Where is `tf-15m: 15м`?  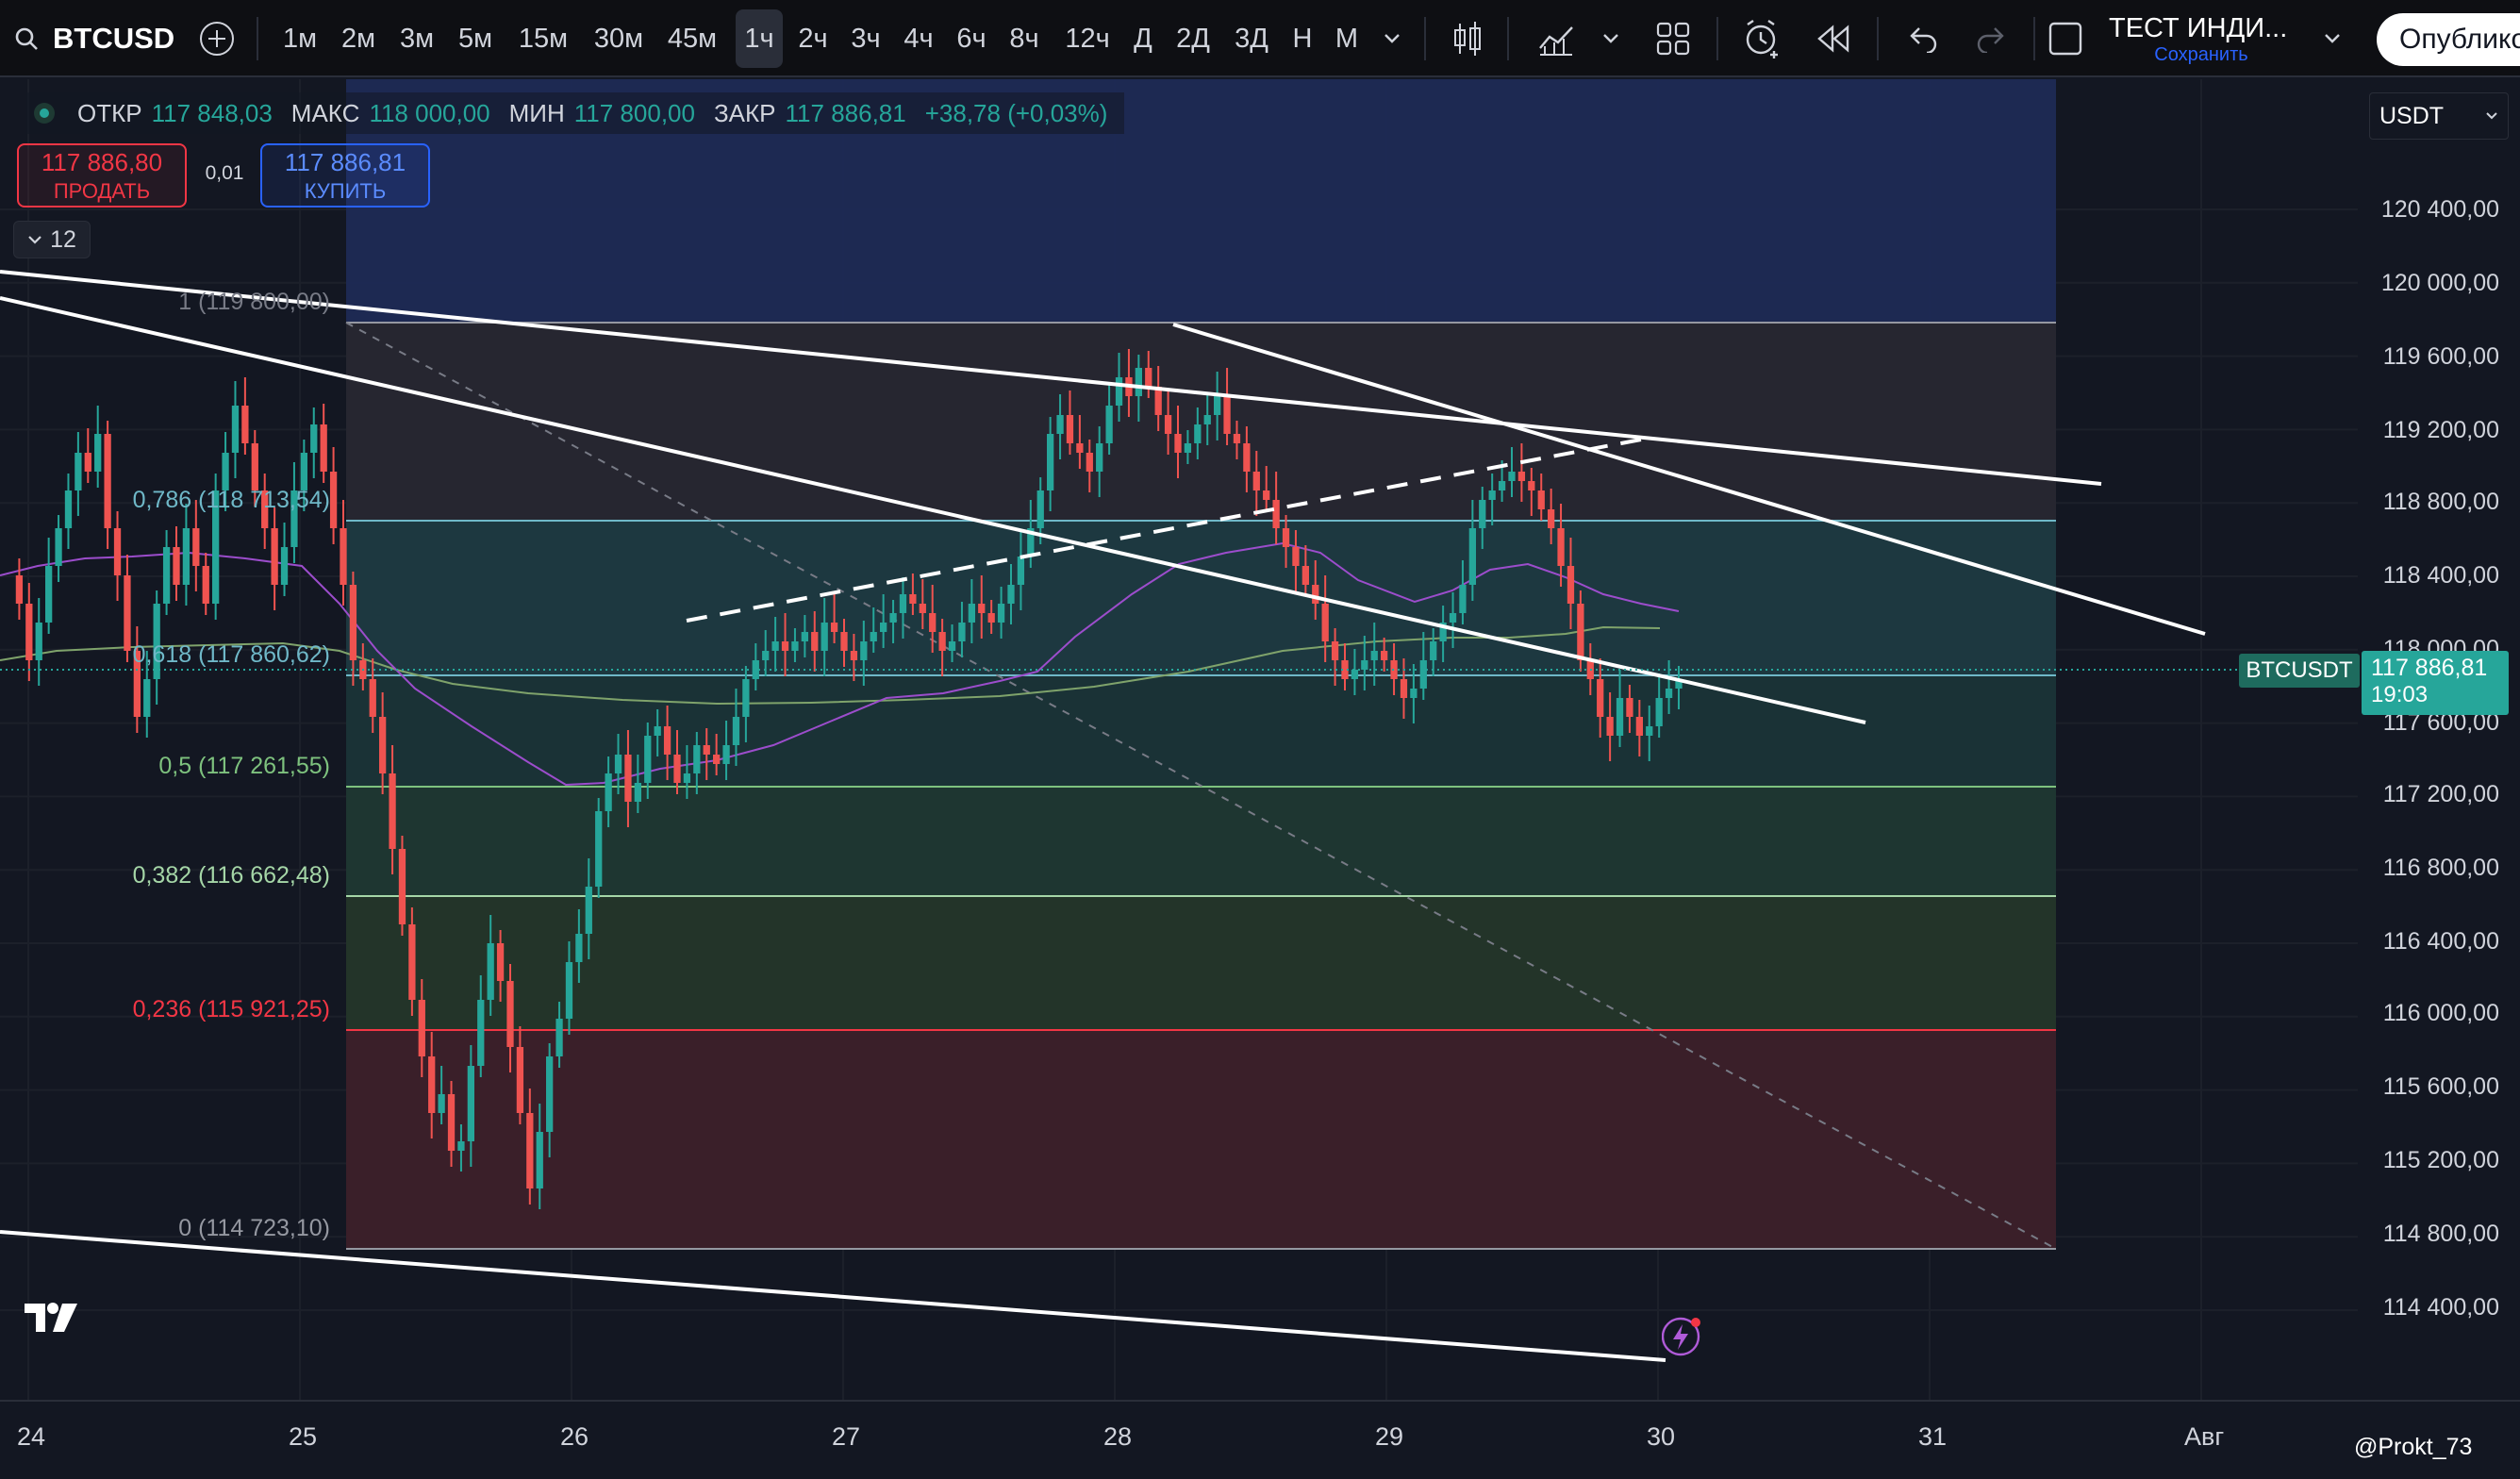 tf-15m: 15м is located at coordinates (543, 38).